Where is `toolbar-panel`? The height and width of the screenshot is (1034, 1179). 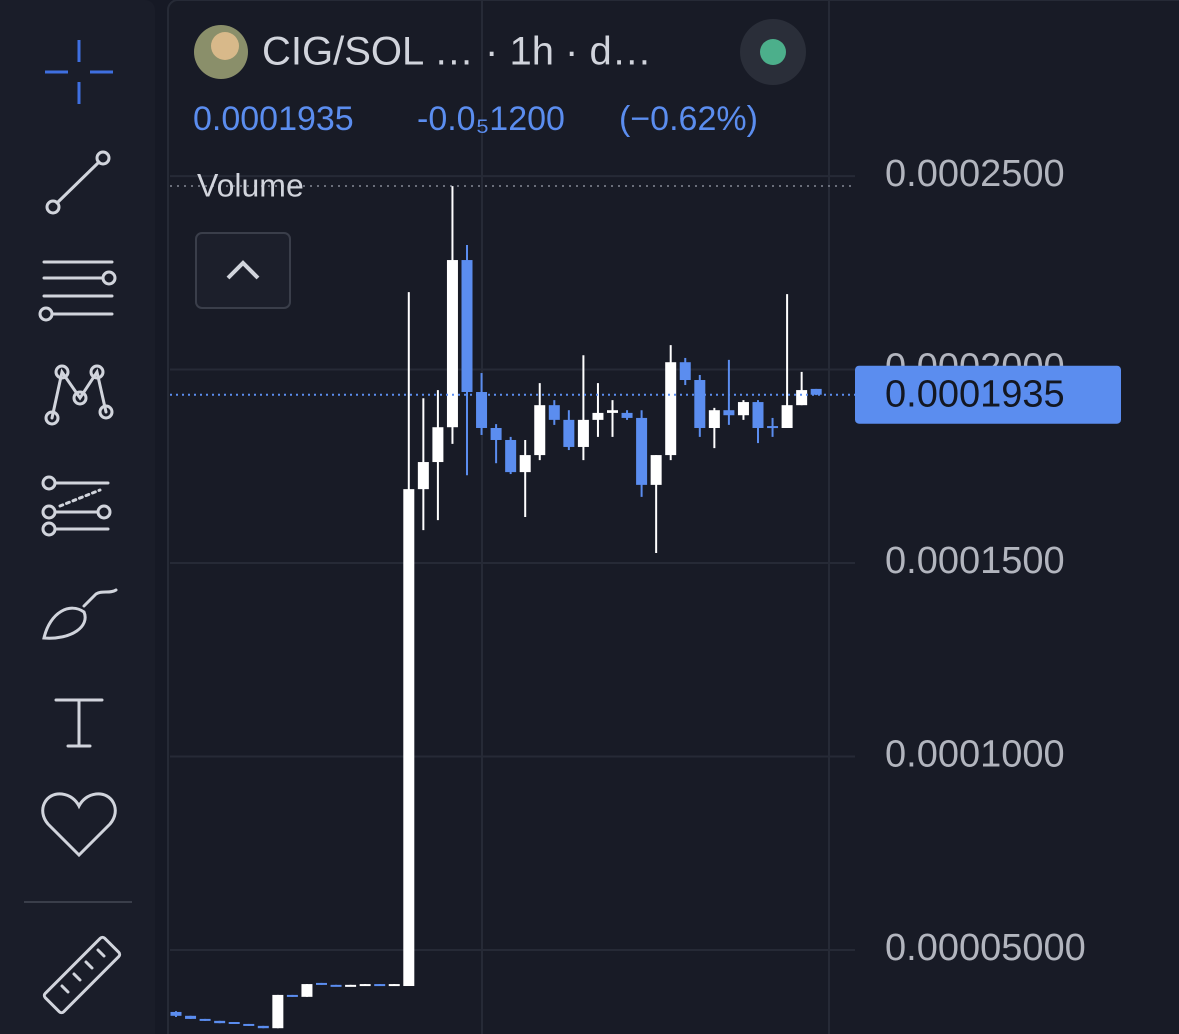
toolbar-panel is located at coordinates (77, 517).